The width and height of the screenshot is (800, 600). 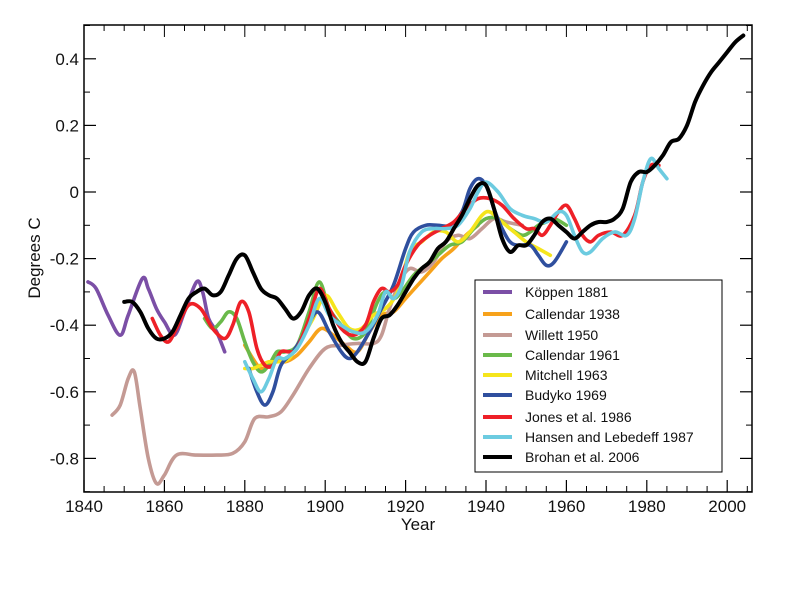 I want to click on x-tick-label: 1880, so click(x=245, y=506).